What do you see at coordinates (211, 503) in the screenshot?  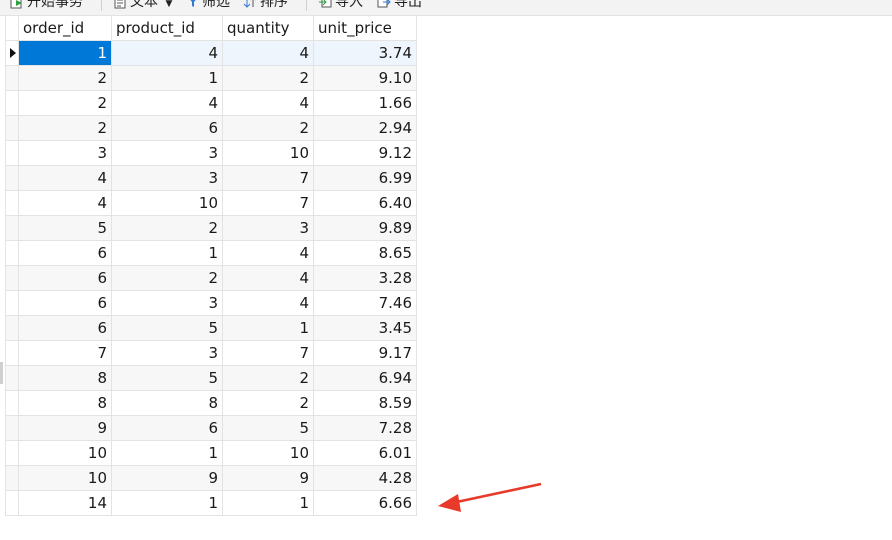 I see `table-row: 14 1 1 6.66` at bounding box center [211, 503].